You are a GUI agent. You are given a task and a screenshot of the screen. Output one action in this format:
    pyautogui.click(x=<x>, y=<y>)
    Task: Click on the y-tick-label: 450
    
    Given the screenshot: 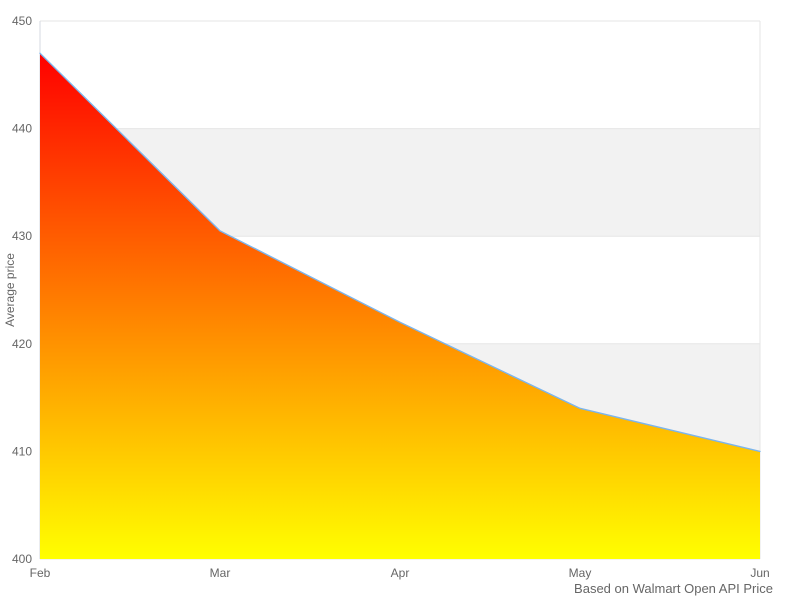 What is the action you would take?
    pyautogui.click(x=22, y=21)
    